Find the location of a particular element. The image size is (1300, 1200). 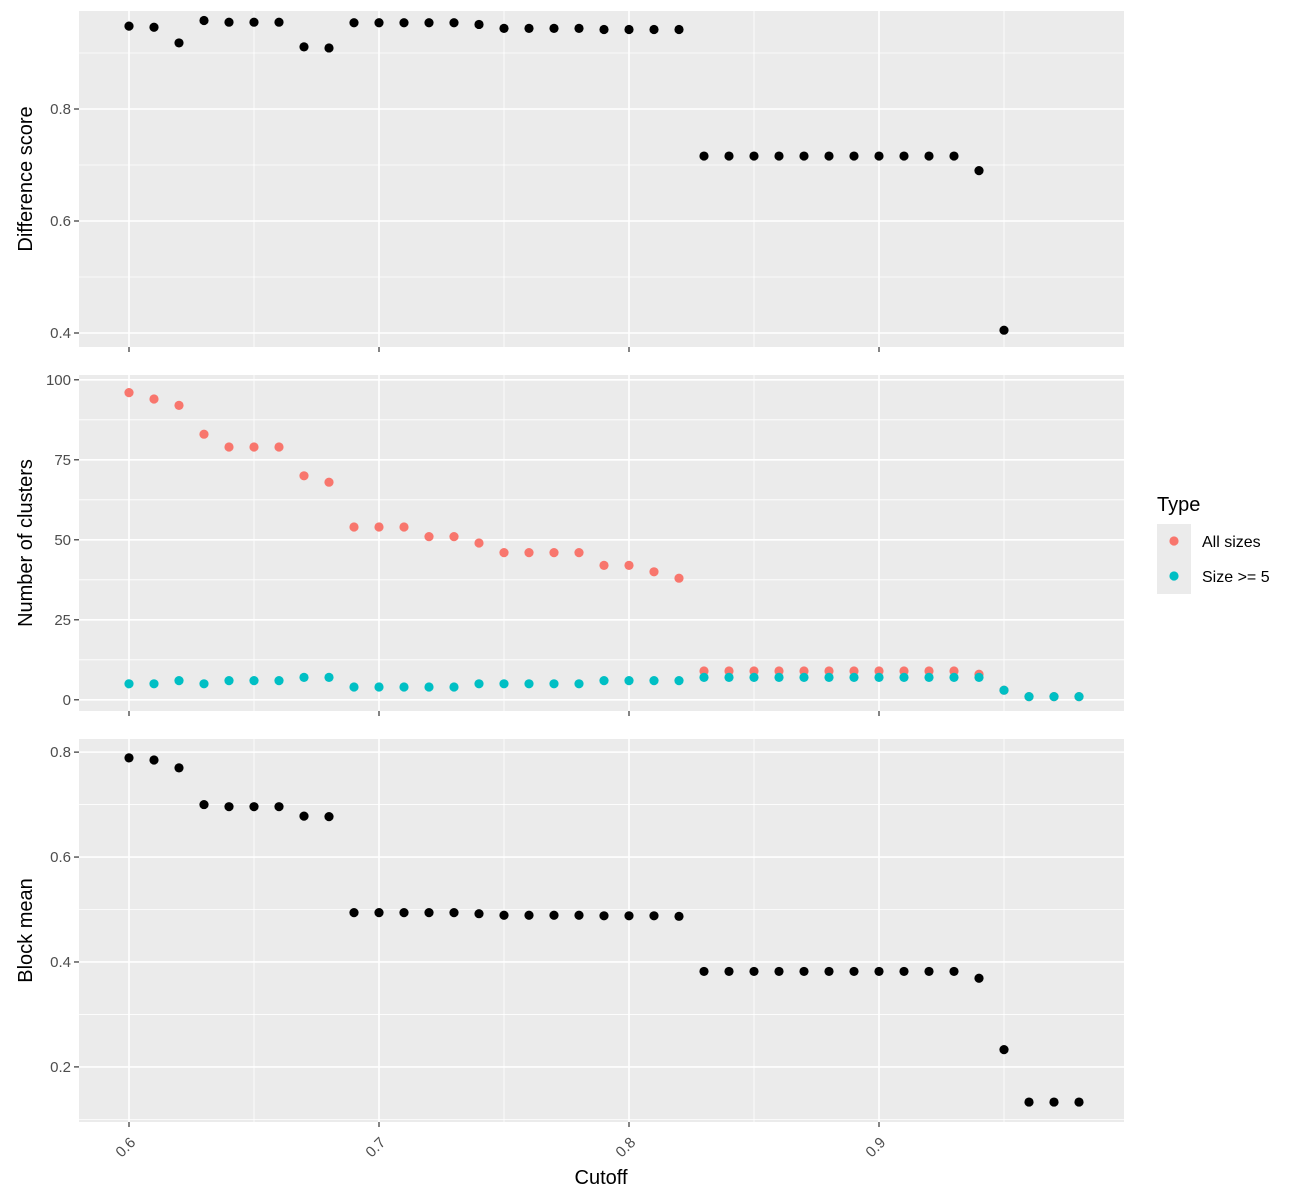

legend-label: All sizes is located at coordinates (1231, 542).